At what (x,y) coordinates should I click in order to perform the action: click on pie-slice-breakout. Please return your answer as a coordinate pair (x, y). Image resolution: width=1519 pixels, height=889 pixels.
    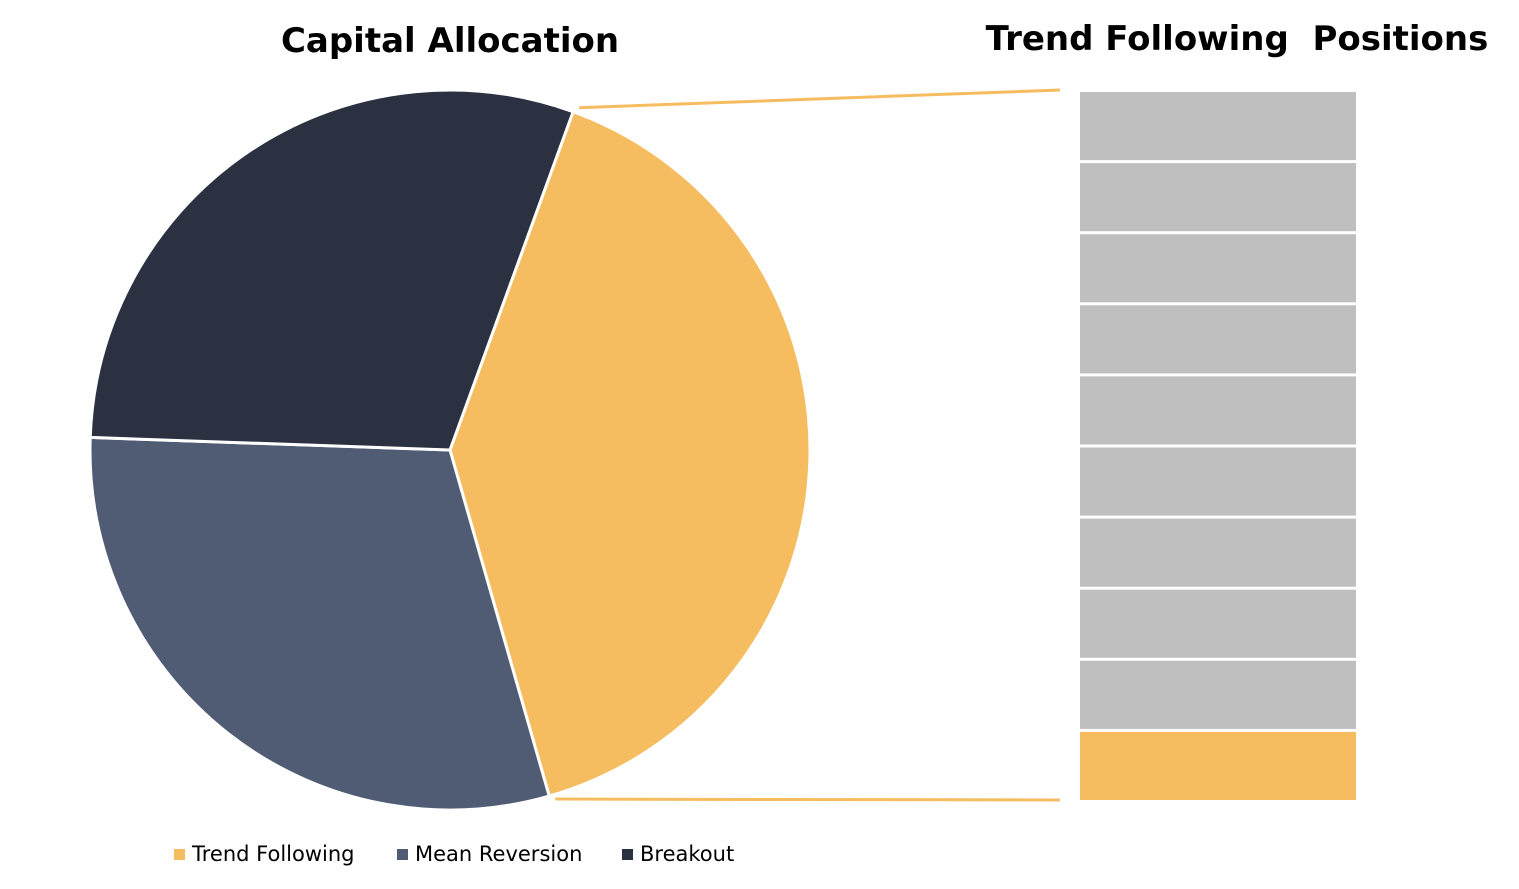
    Looking at the image, I should click on (332, 270).